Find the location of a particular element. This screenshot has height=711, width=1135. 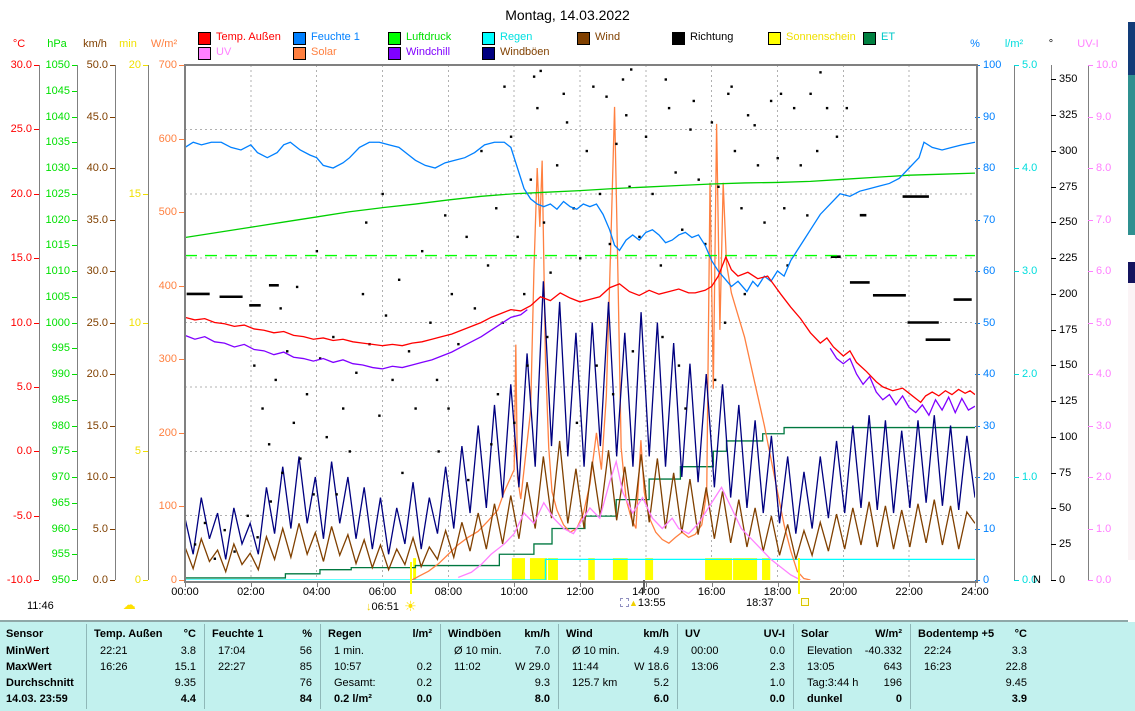

table-col-unit: % is located at coordinates (307, 634).